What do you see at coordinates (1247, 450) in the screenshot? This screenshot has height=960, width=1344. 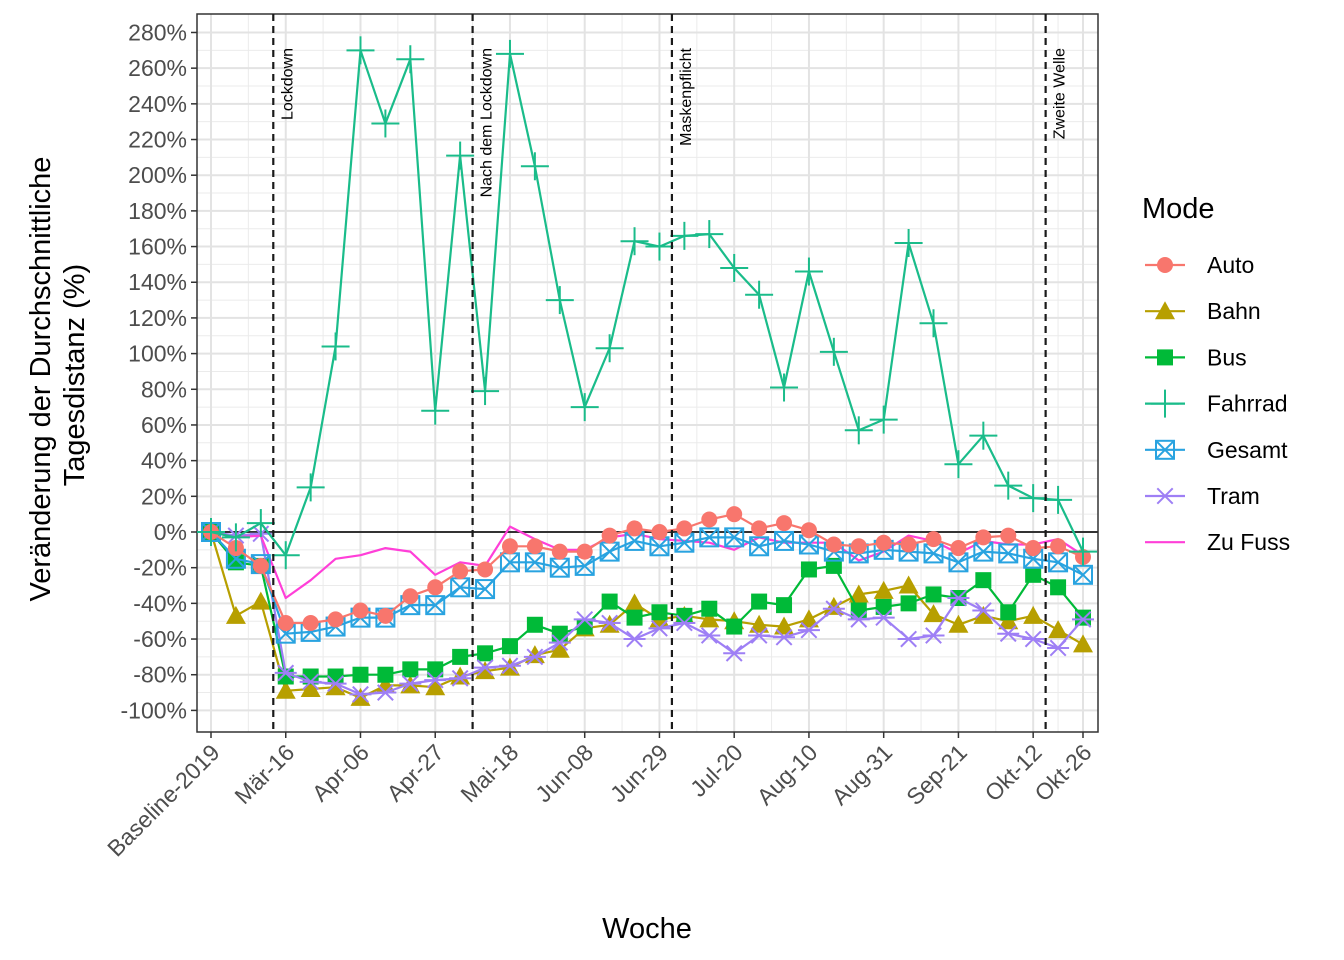 I see `legend-label-gesamt: Gesamt` at bounding box center [1247, 450].